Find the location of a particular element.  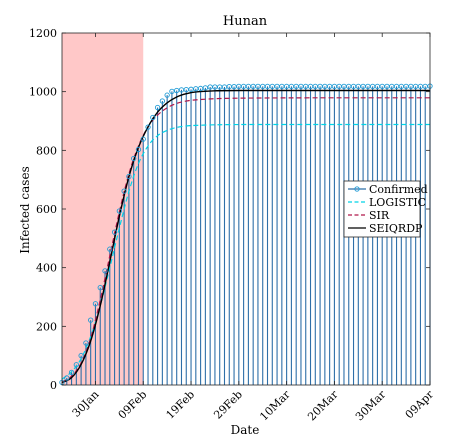

legend-label: SEIQRDP is located at coordinates (396, 228).